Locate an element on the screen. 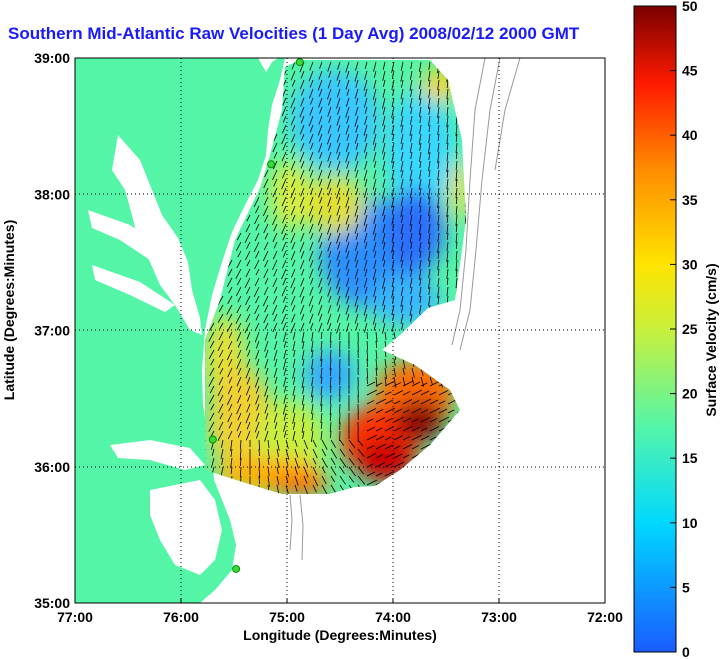 The width and height of the screenshot is (724, 659). y-tick-label: 38:00 is located at coordinates (52, 194).